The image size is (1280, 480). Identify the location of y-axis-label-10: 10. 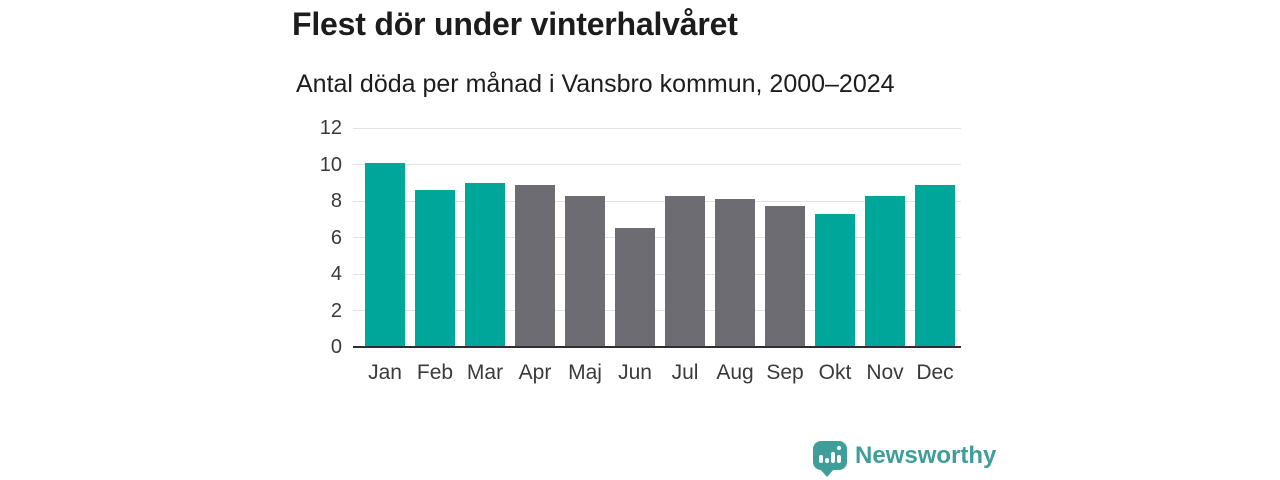
(330, 164).